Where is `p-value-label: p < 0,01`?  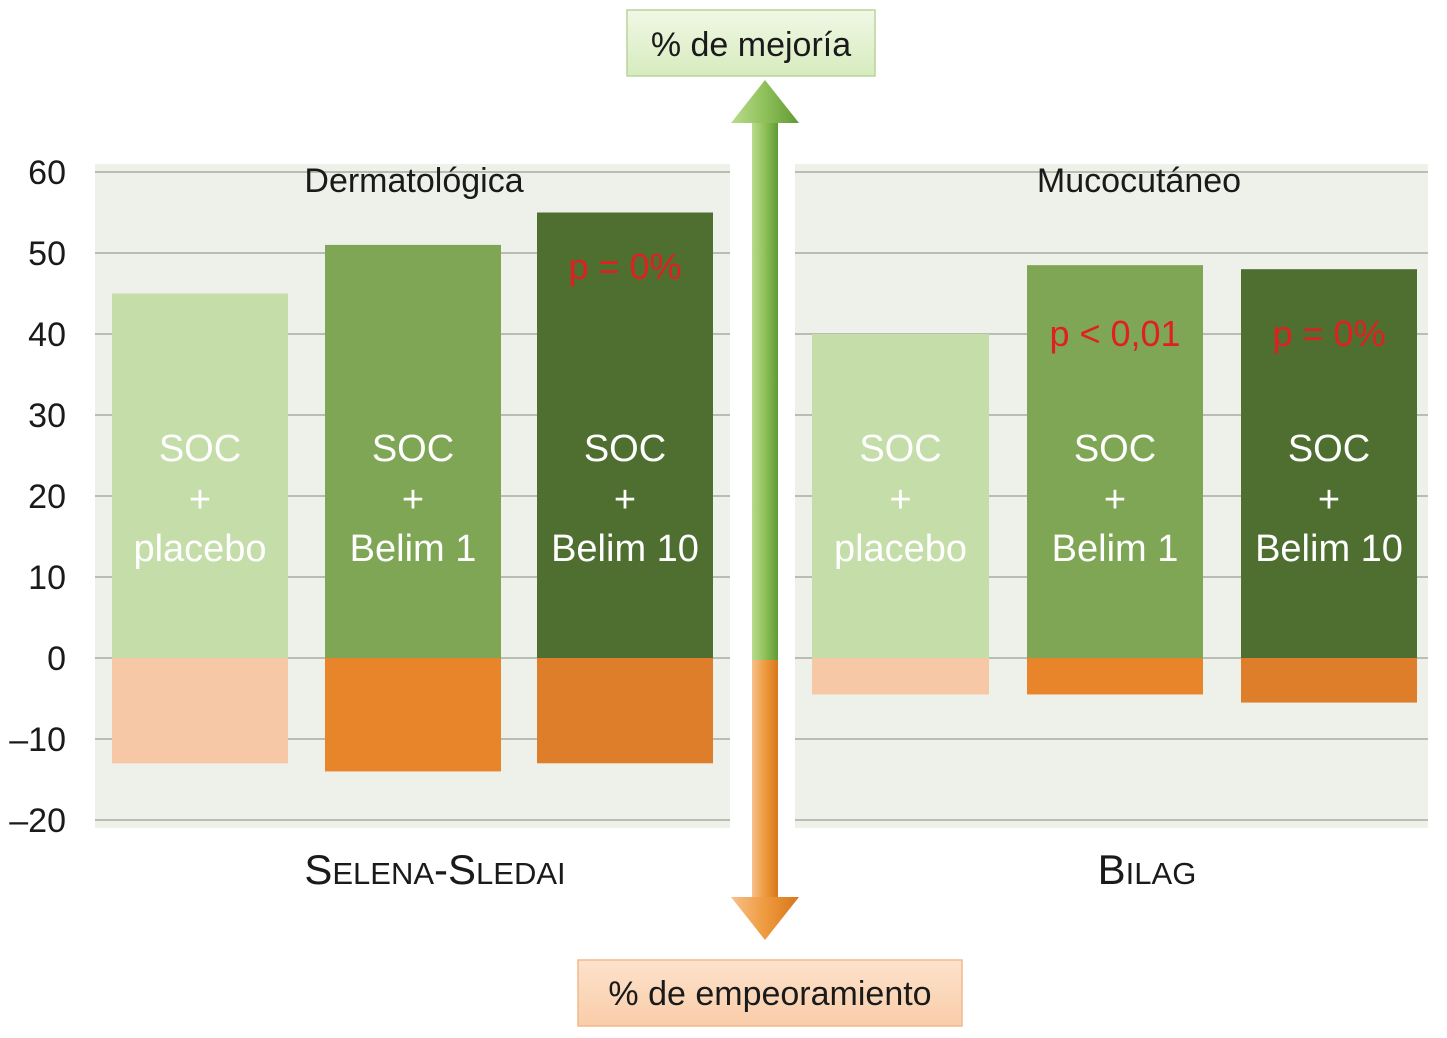 p-value-label: p < 0,01 is located at coordinates (1114, 333).